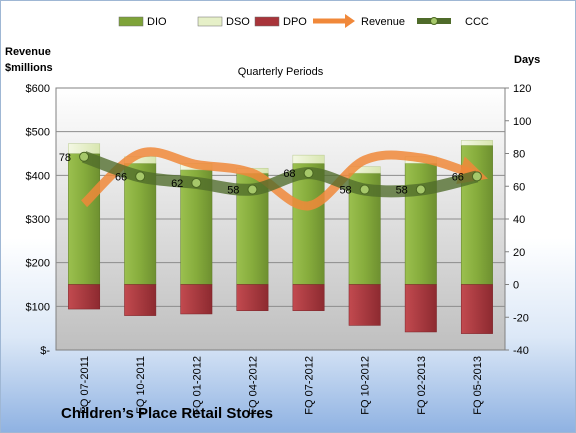 The height and width of the screenshot is (433, 576). I want to click on right-tick-label: -20, so click(521, 318).